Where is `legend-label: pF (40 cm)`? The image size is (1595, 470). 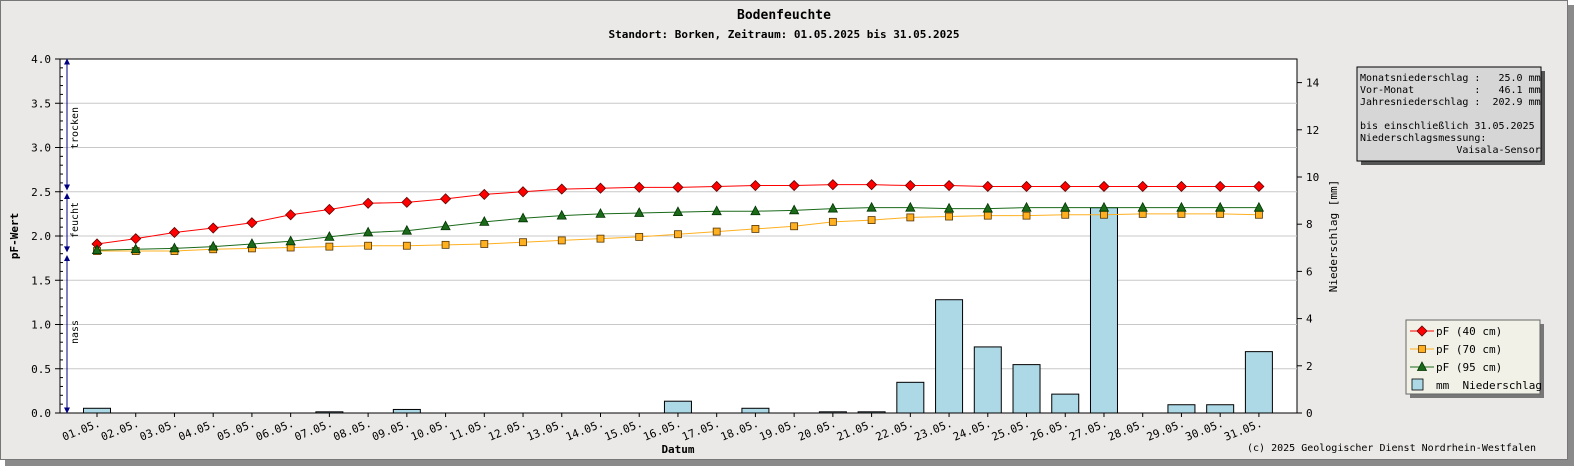 legend-label: pF (40 cm) is located at coordinates (1469, 331).